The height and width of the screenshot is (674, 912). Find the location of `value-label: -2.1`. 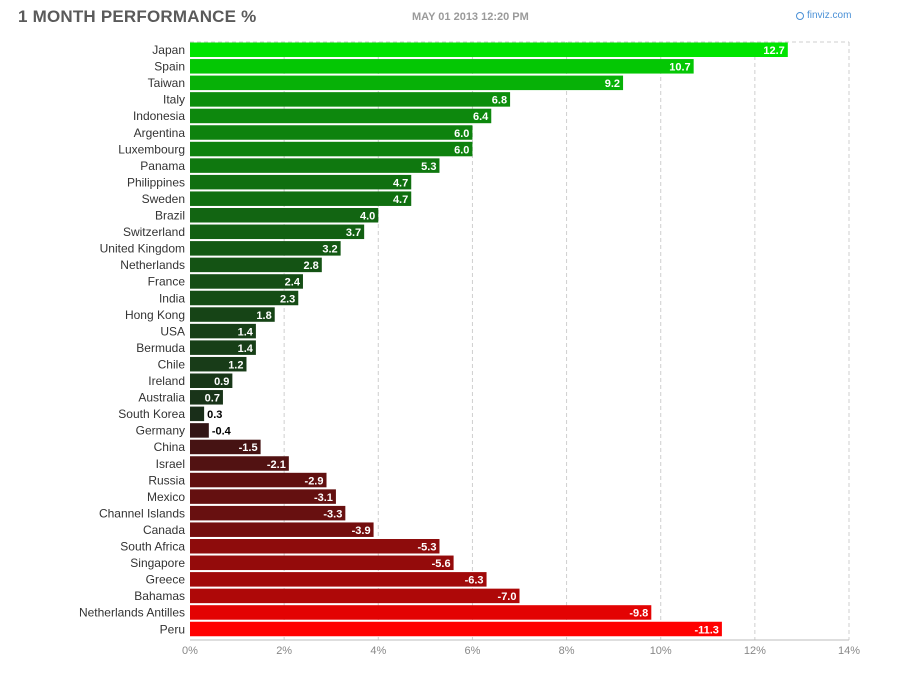

value-label: -2.1 is located at coordinates (276, 465).